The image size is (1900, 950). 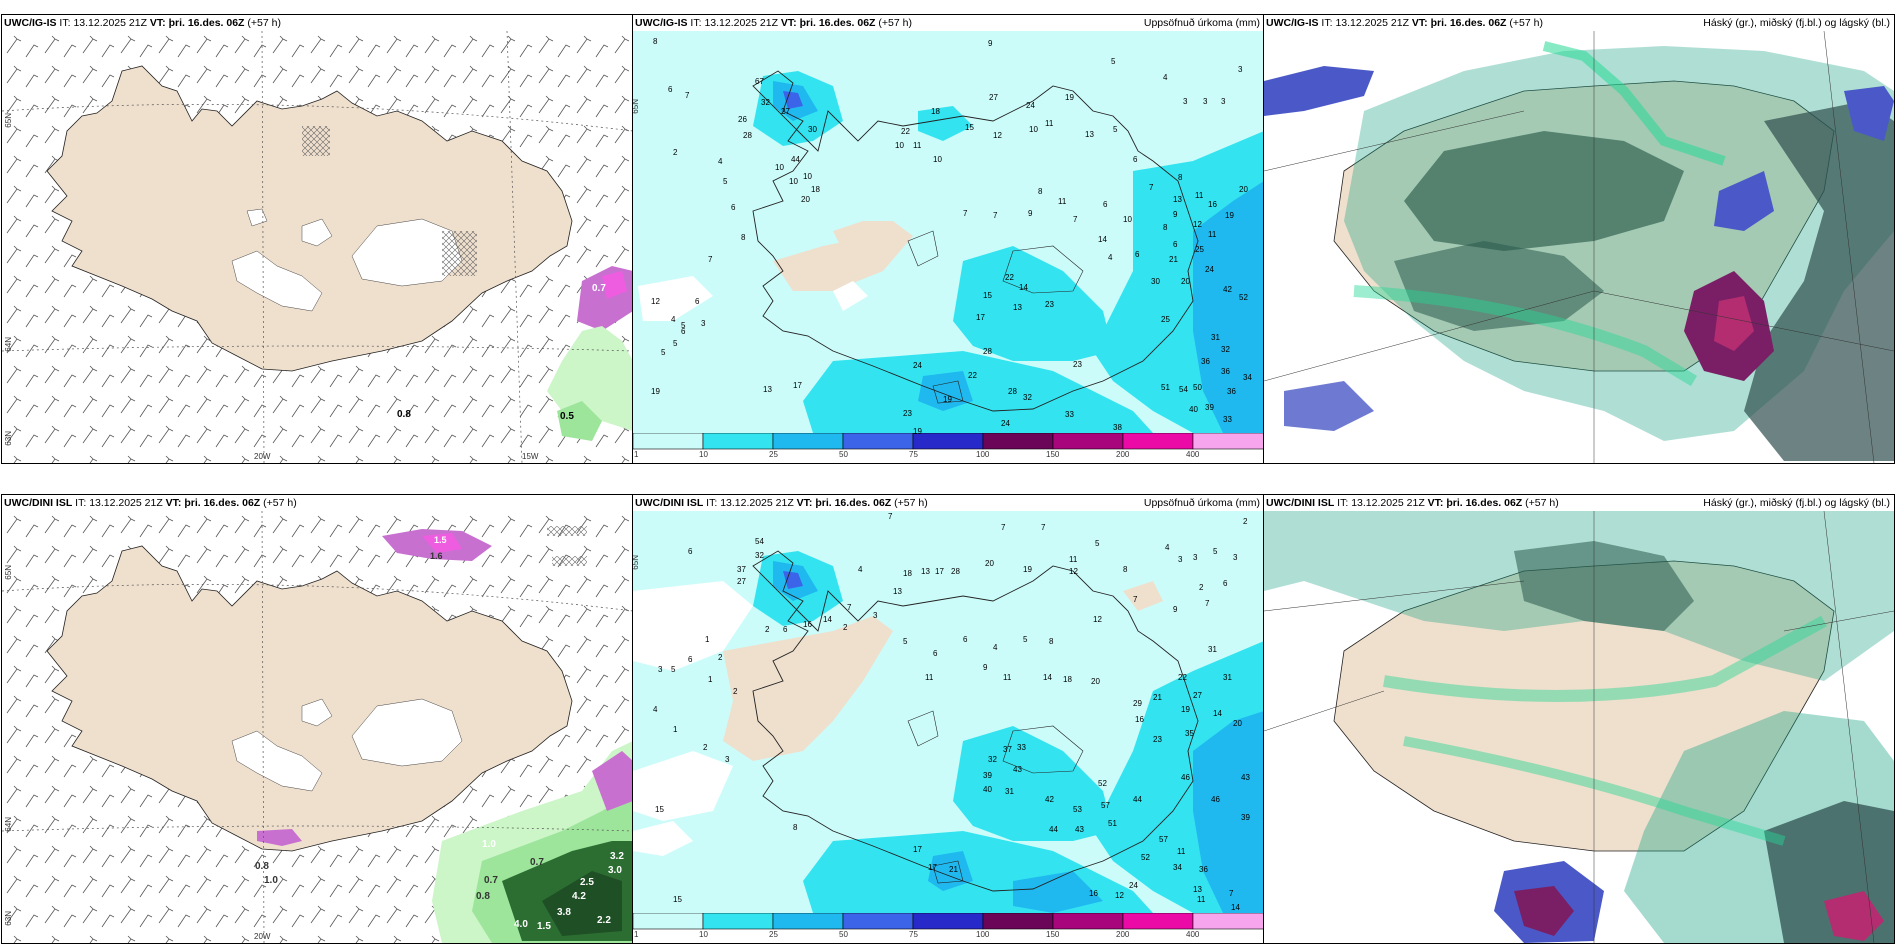 What do you see at coordinates (1247, 377) in the screenshot?
I see `precip-value: 34` at bounding box center [1247, 377].